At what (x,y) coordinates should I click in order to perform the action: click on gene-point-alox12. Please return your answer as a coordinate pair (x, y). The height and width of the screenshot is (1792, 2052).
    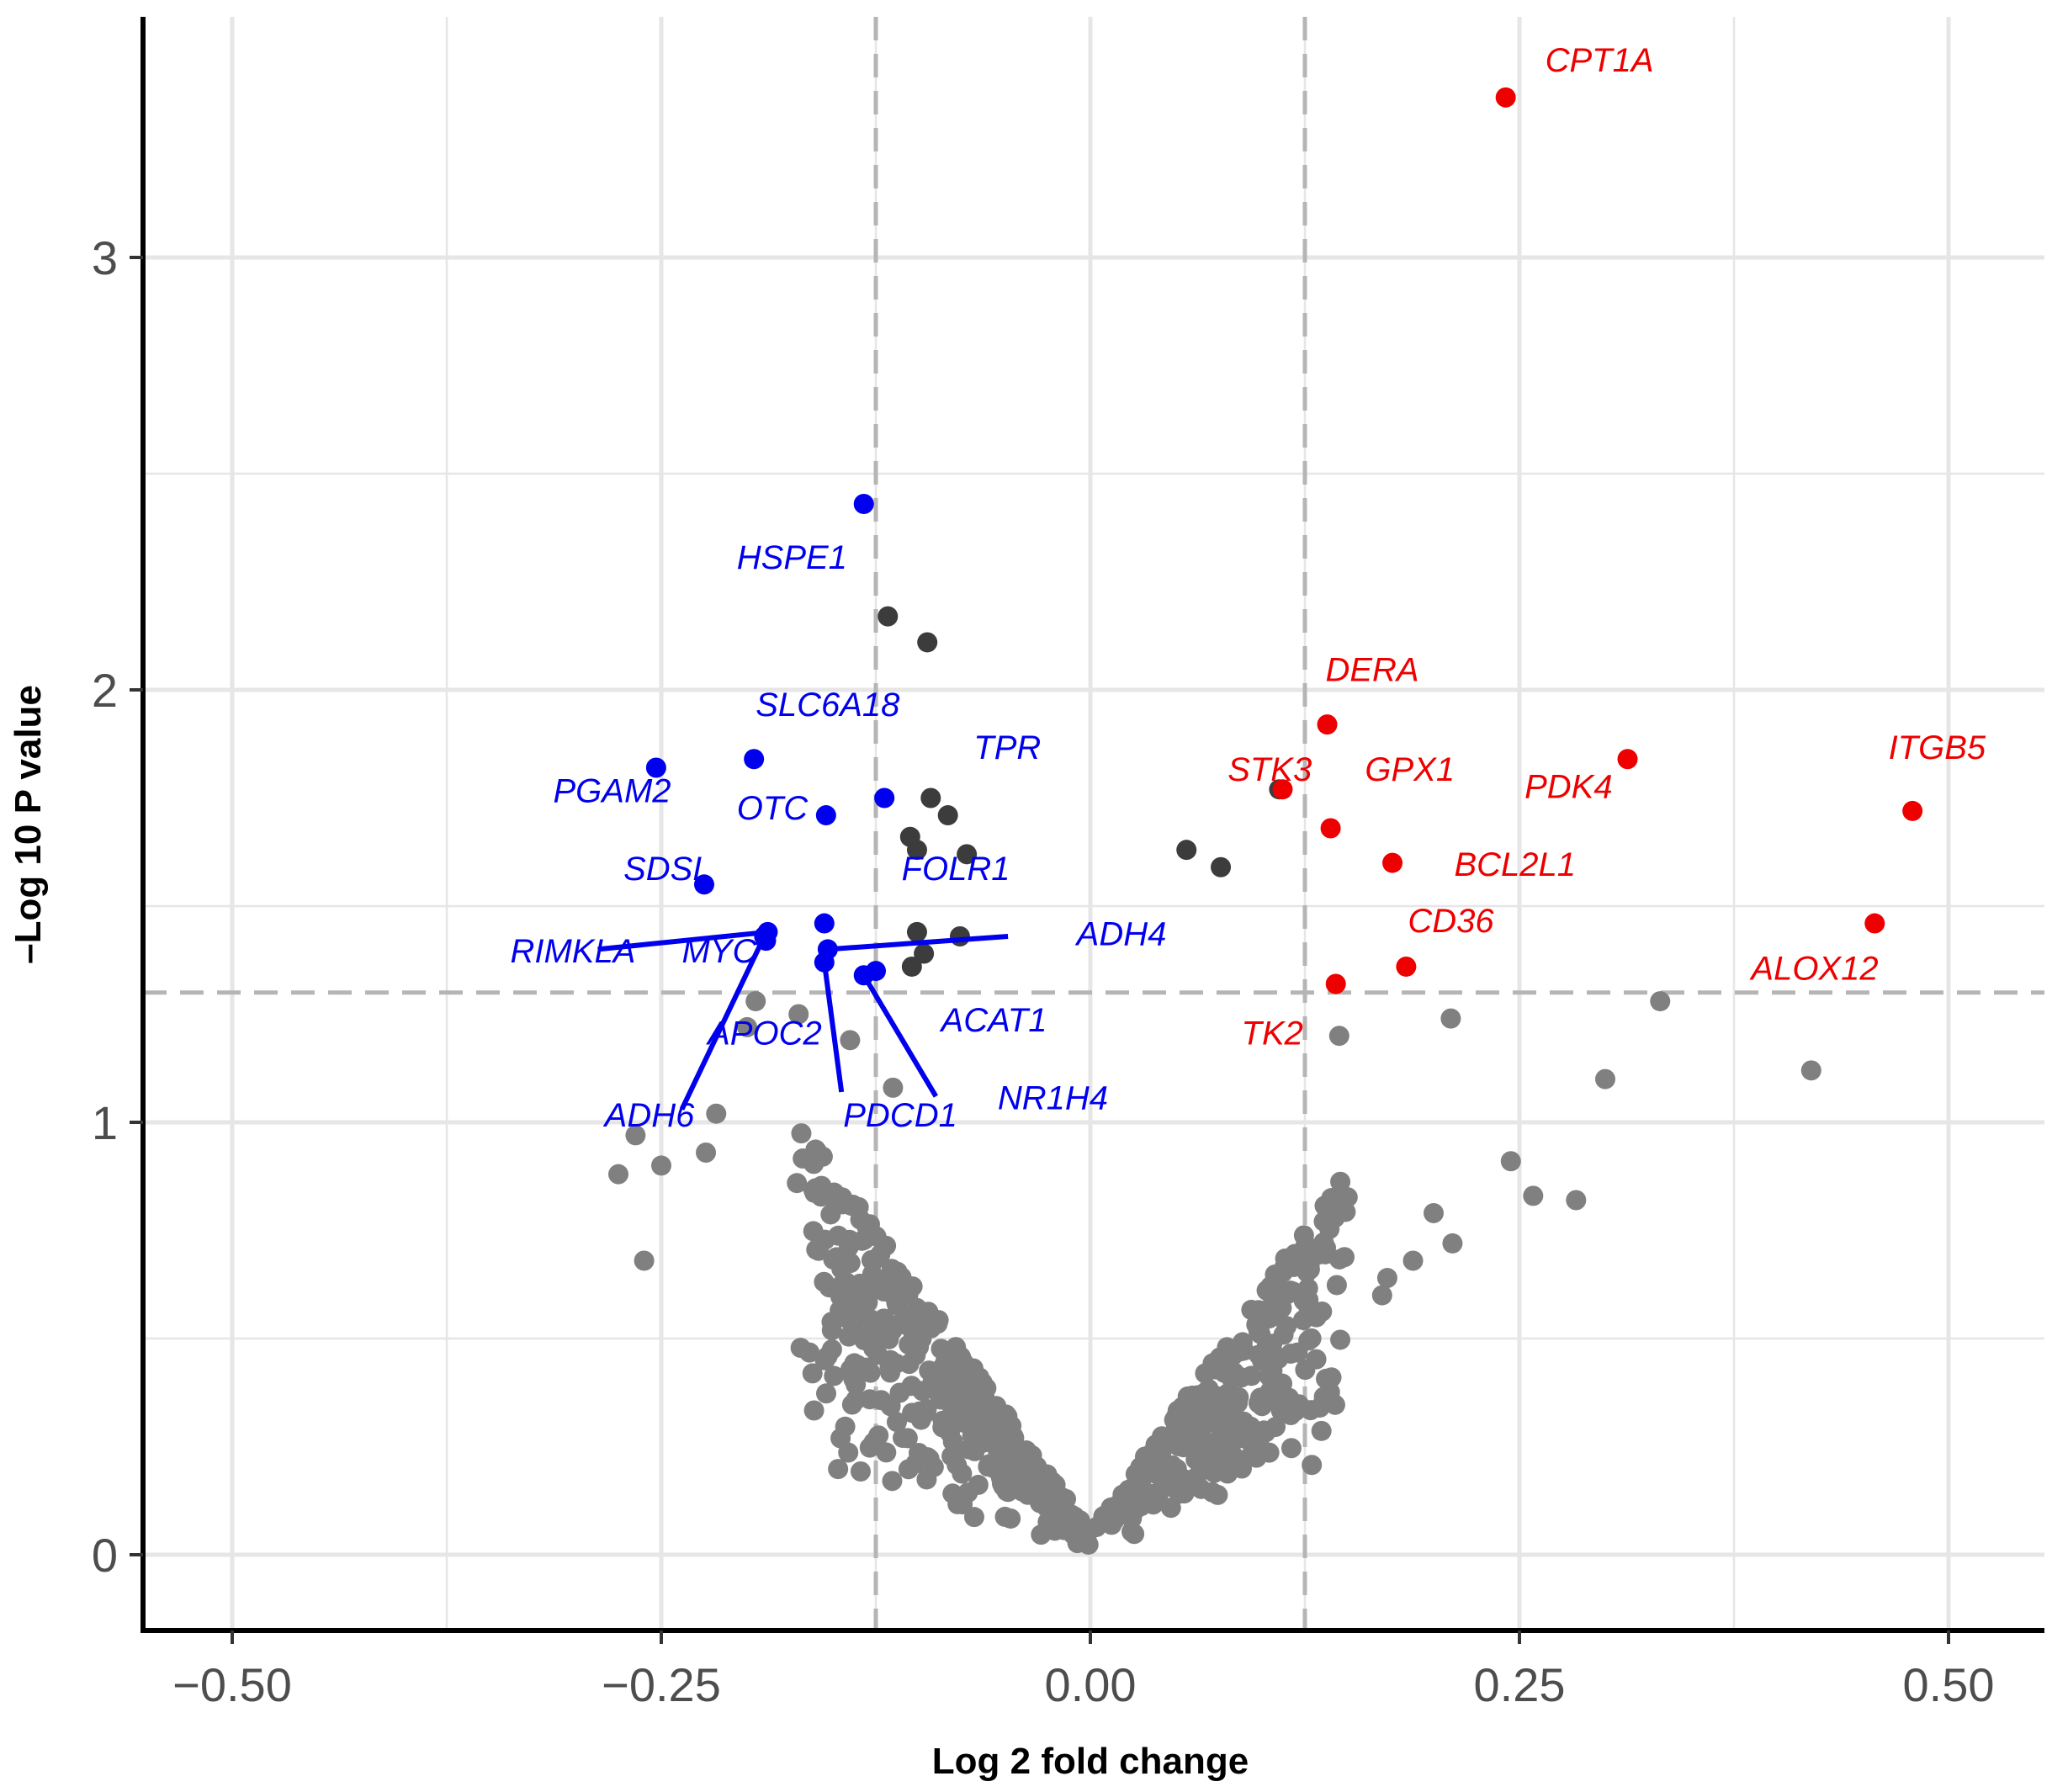
    Looking at the image, I should click on (1875, 923).